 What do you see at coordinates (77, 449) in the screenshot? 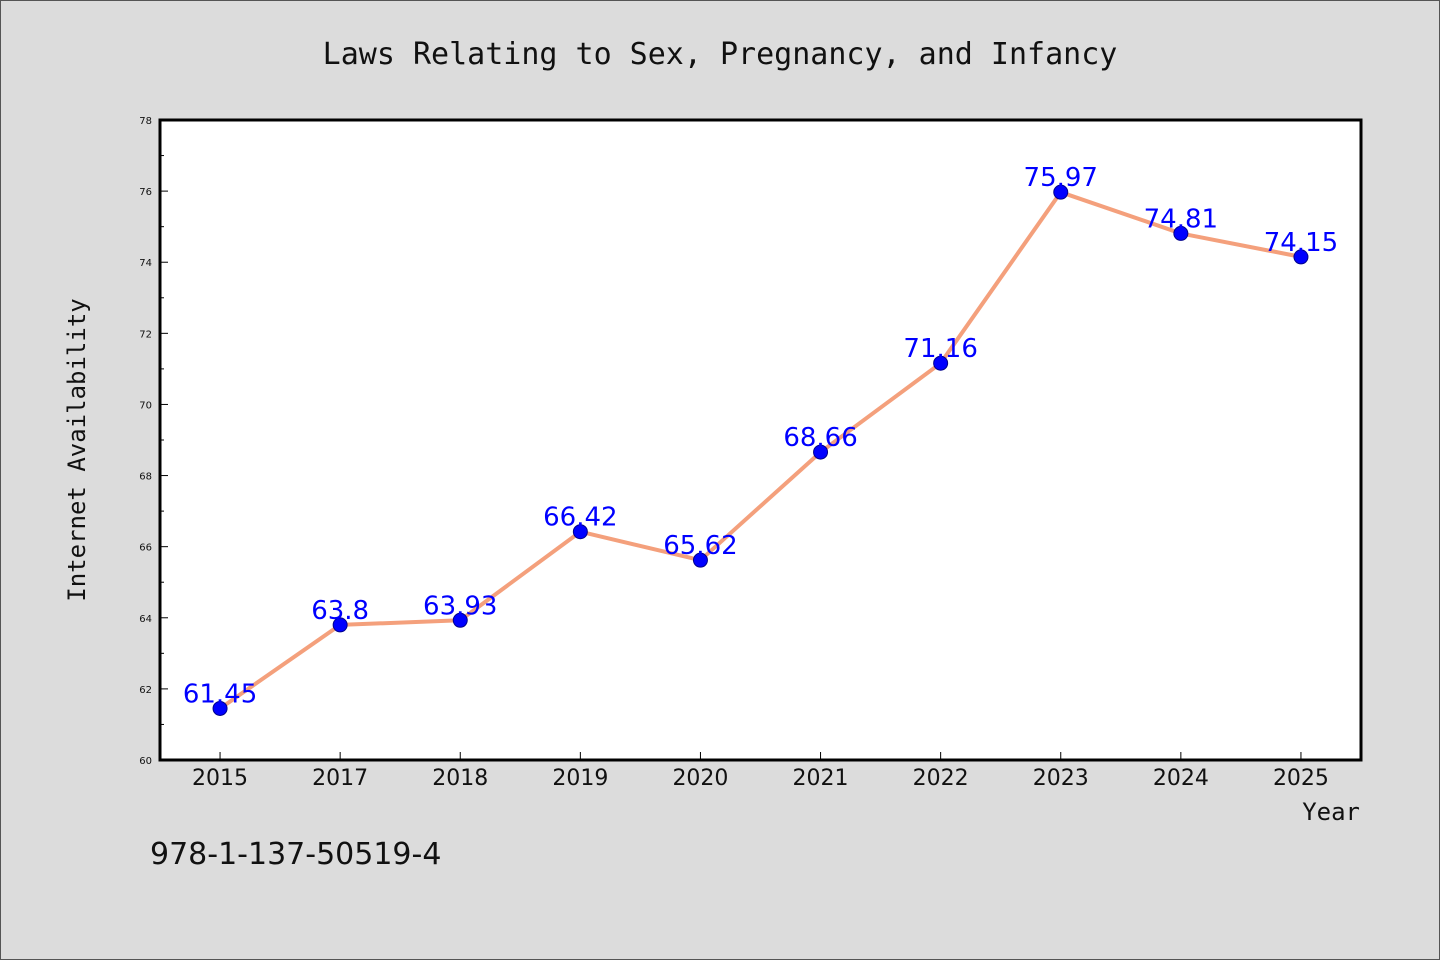
I see `y-axis-label: Internet Availability` at bounding box center [77, 449].